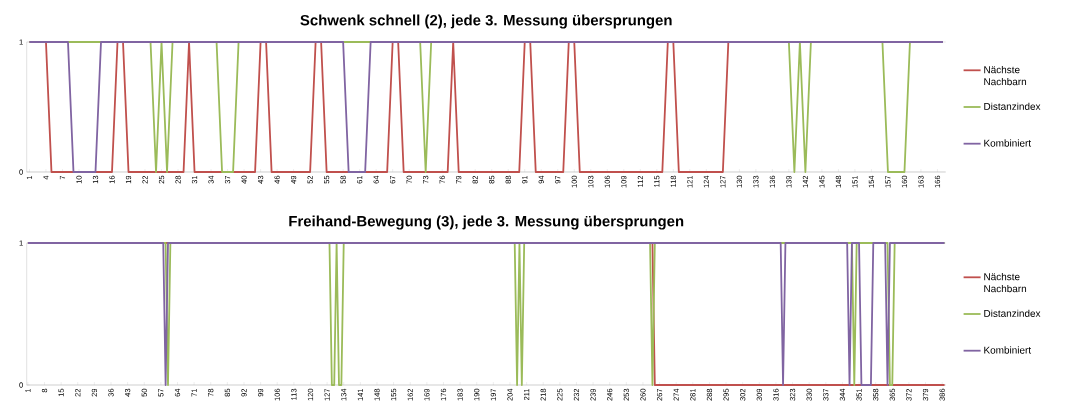  Describe the element at coordinates (486, 21) in the screenshot. I see `chart-title: Schwenk schnell (2), jede 3. Messung übersprungen` at that location.